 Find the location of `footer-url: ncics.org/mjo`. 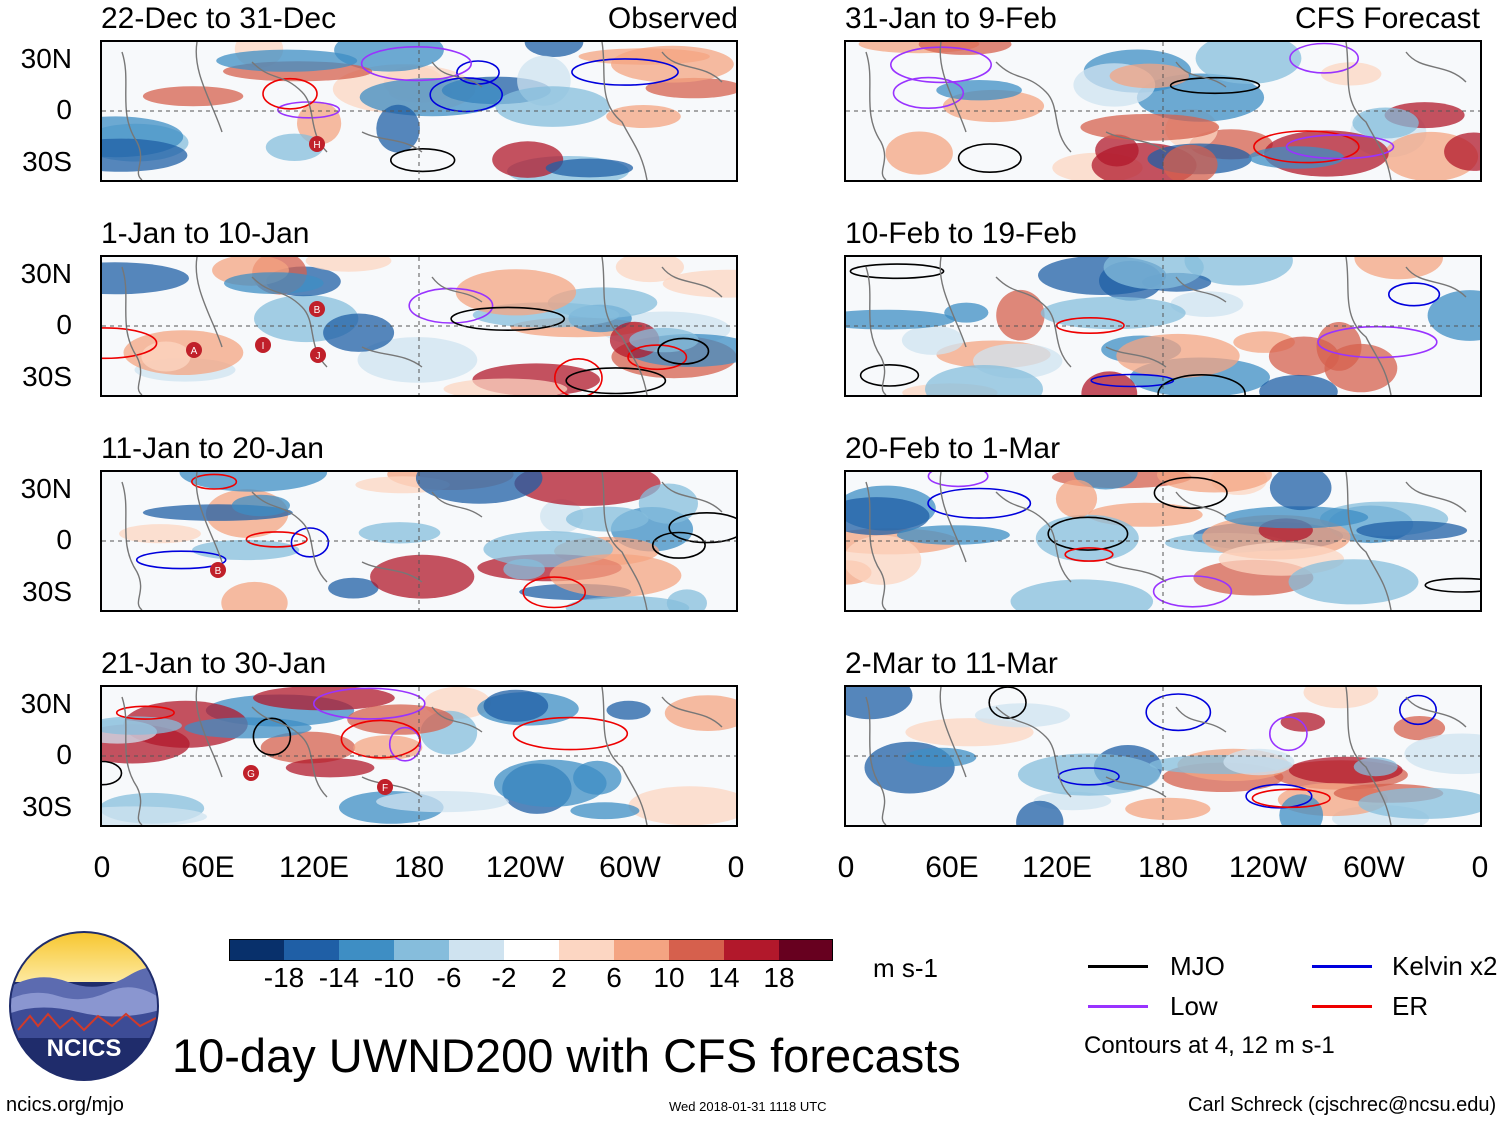

footer-url: ncics.org/mjo is located at coordinates (65, 1105).